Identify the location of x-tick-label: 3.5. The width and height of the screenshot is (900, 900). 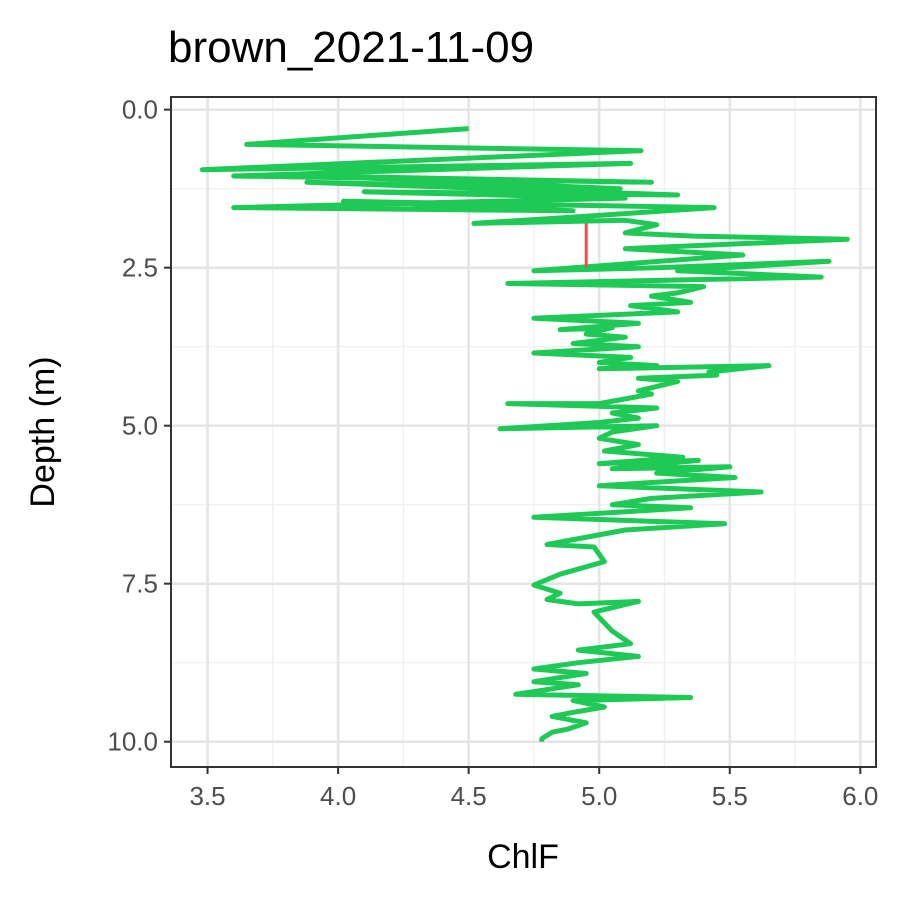
(207, 796).